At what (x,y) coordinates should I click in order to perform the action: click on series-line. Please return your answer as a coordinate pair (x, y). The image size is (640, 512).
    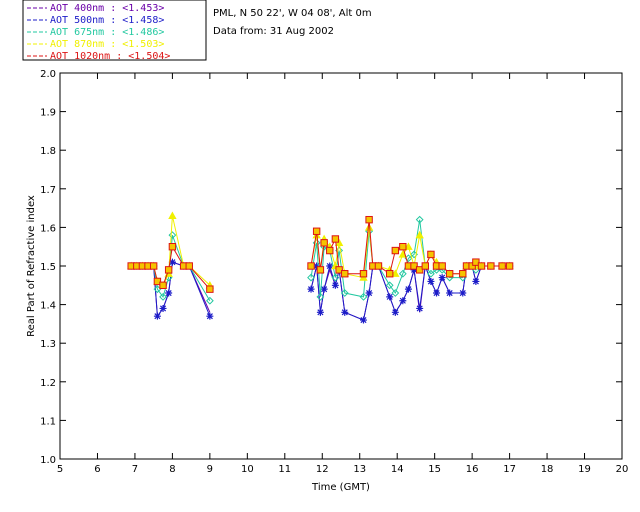
    Looking at the image, I should click on (320, 254).